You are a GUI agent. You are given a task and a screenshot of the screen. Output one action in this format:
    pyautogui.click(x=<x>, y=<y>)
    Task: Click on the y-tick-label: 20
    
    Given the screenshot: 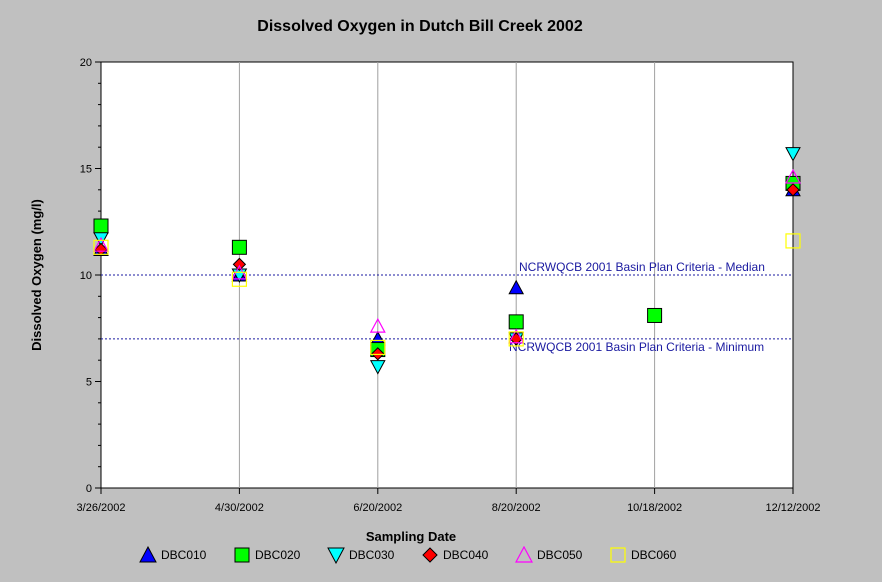 What is the action you would take?
    pyautogui.click(x=86, y=63)
    